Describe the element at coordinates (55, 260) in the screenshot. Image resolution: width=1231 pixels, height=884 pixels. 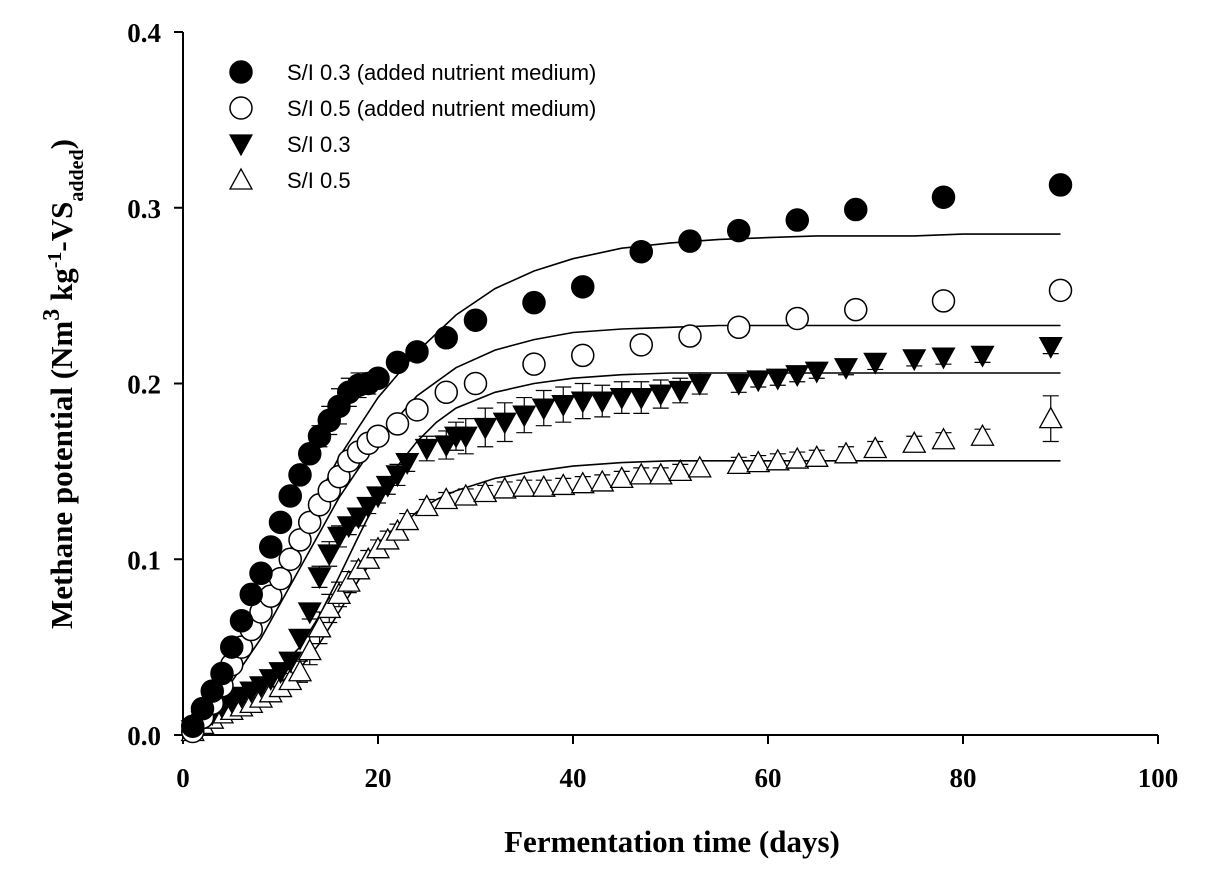
I see `y-title-sup2: -1` at that location.